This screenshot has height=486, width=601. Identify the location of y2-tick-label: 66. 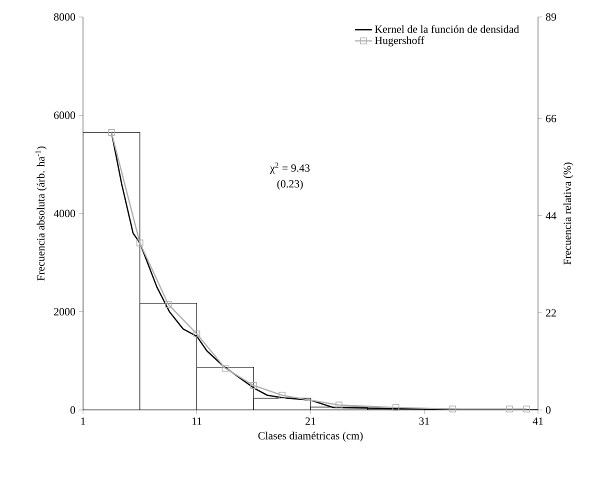
(551, 118).